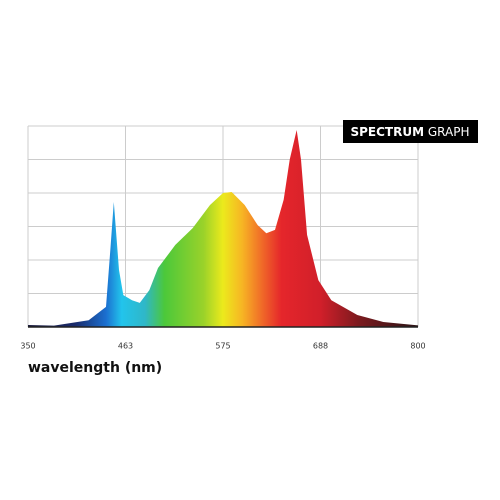 This screenshot has width=500, height=500. Describe the element at coordinates (449, 132) in the screenshot. I see `title-light: GRAPH` at that location.